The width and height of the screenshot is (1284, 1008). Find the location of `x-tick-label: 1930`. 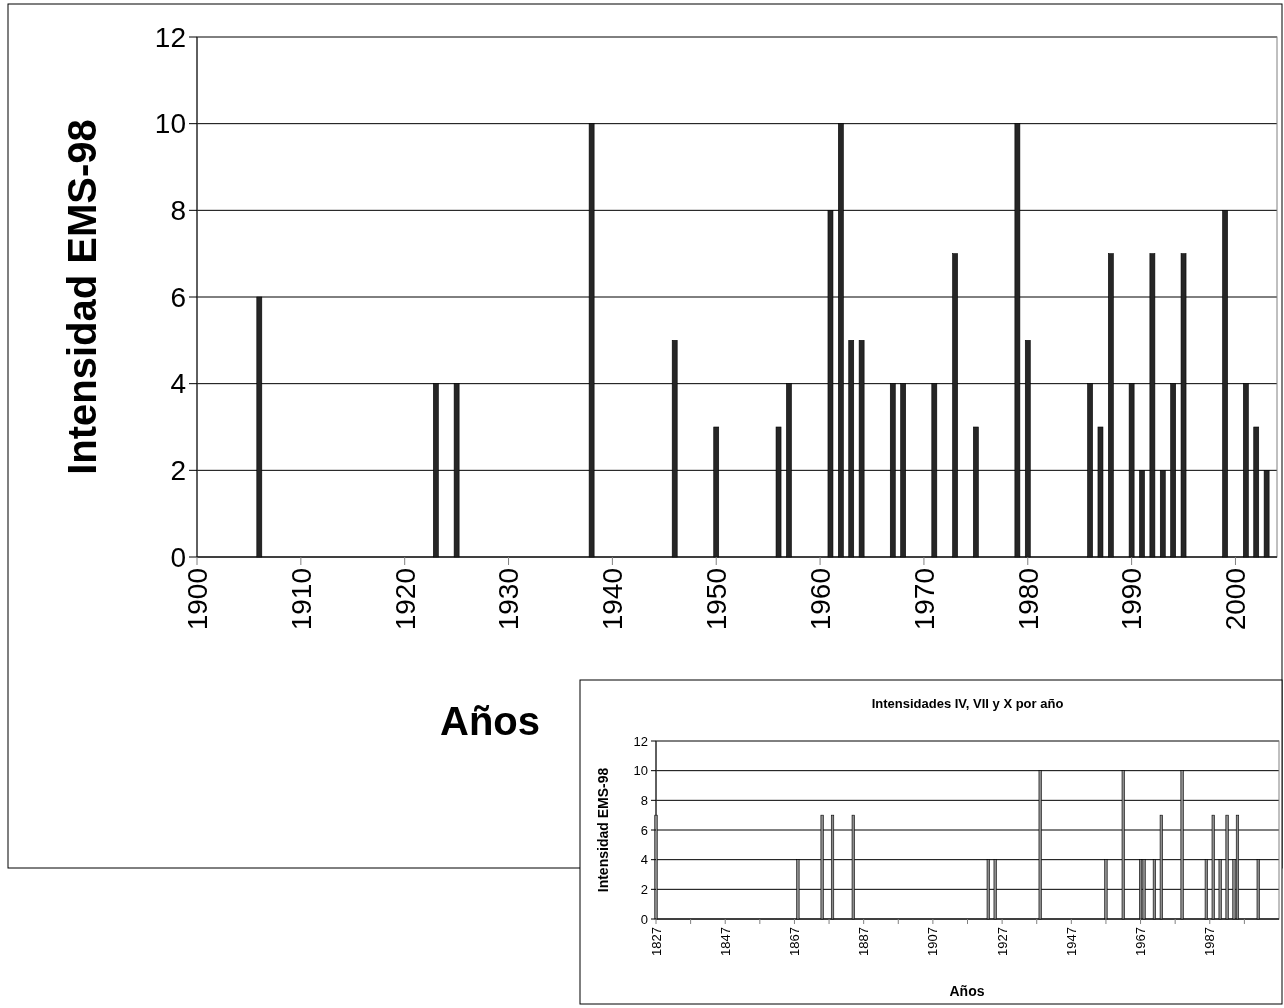

x-tick-label: 1930 is located at coordinates (509, 599).